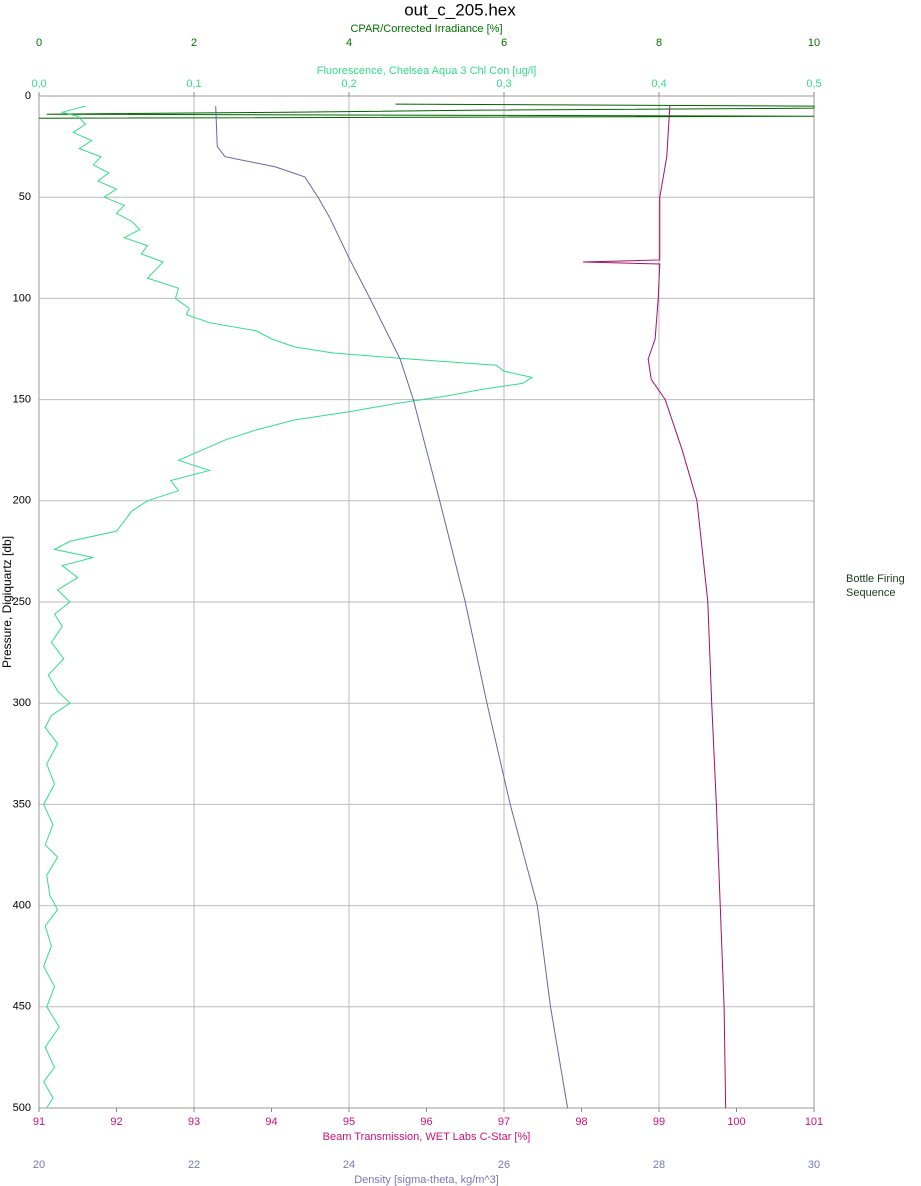 The width and height of the screenshot is (921, 1186). What do you see at coordinates (814, 1122) in the screenshot?
I see `x-tick-label: 101` at bounding box center [814, 1122].